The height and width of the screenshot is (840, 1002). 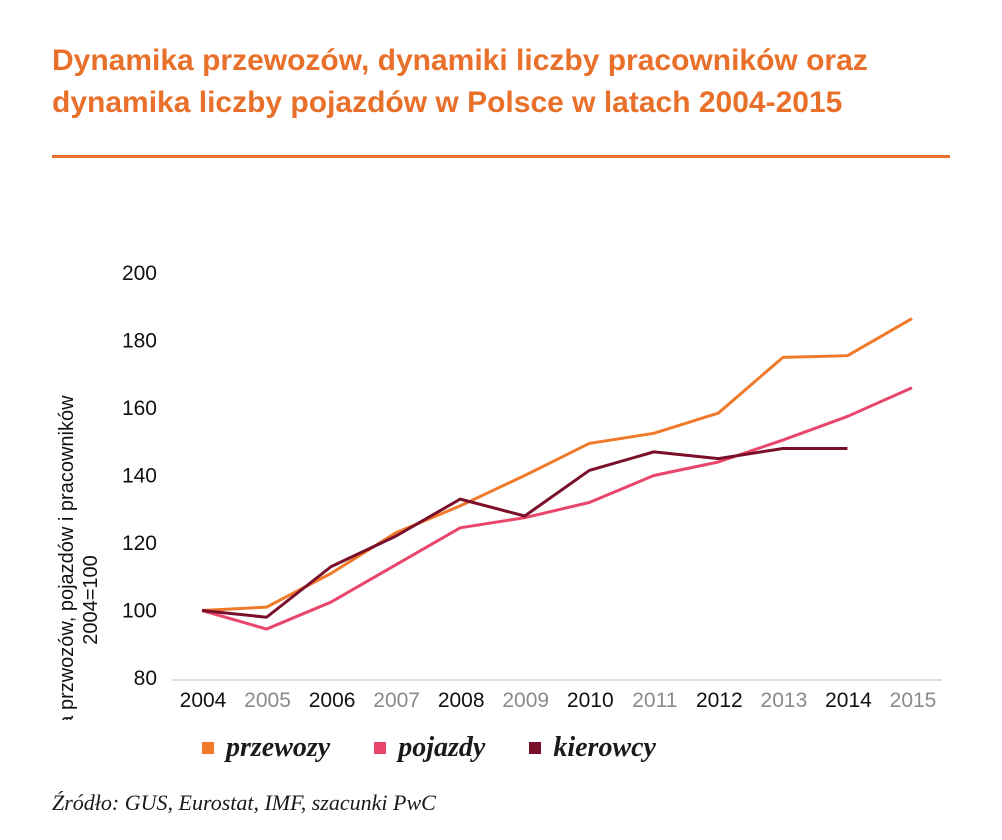 I want to click on x-tick-label: 2012, so click(x=719, y=700).